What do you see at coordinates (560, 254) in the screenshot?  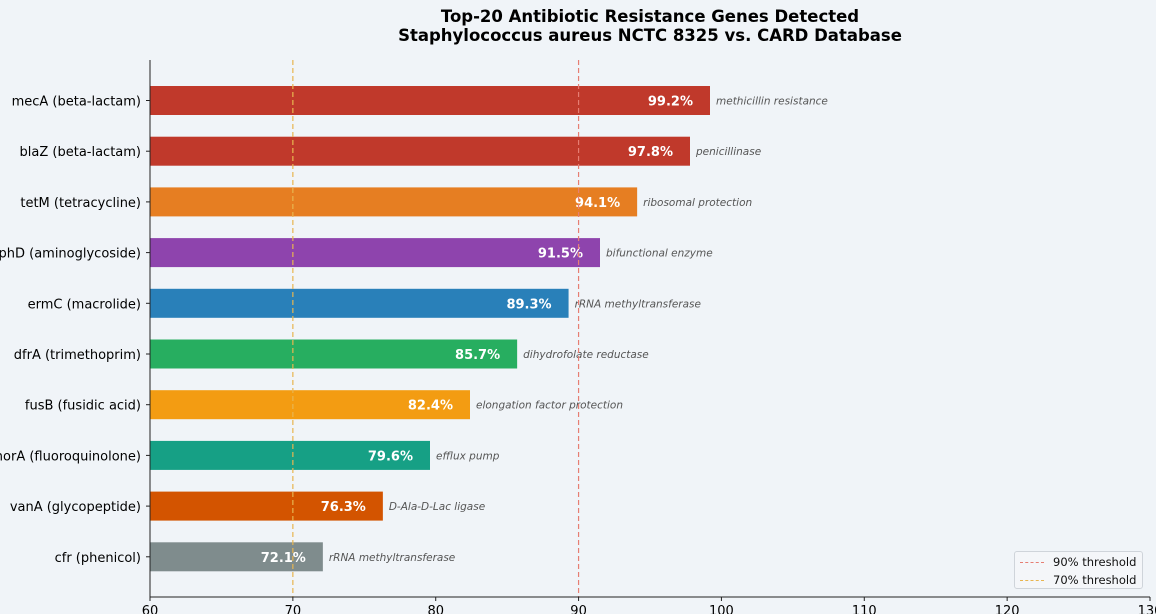 I see `bar-value-label: 91.5%` at bounding box center [560, 254].